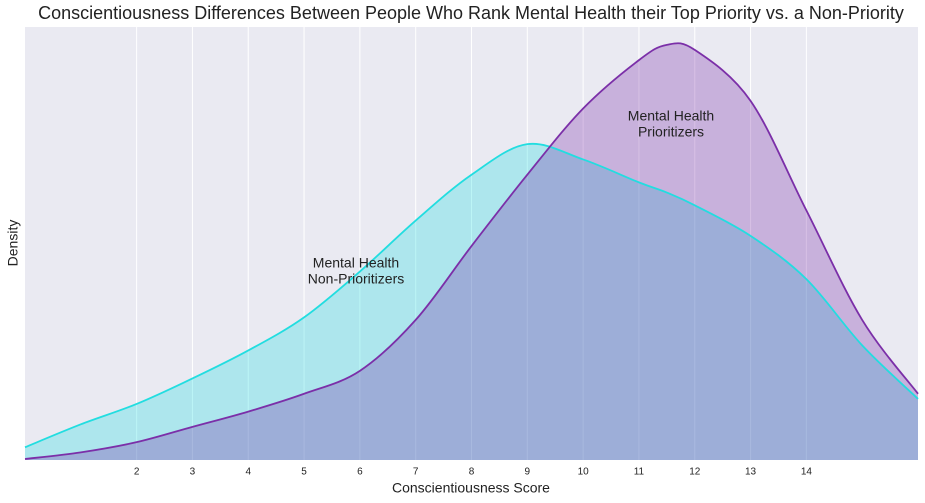 Image resolution: width=925 pixels, height=503 pixels. Describe the element at coordinates (751, 472) in the screenshot. I see `x-tick-label: 13` at that location.